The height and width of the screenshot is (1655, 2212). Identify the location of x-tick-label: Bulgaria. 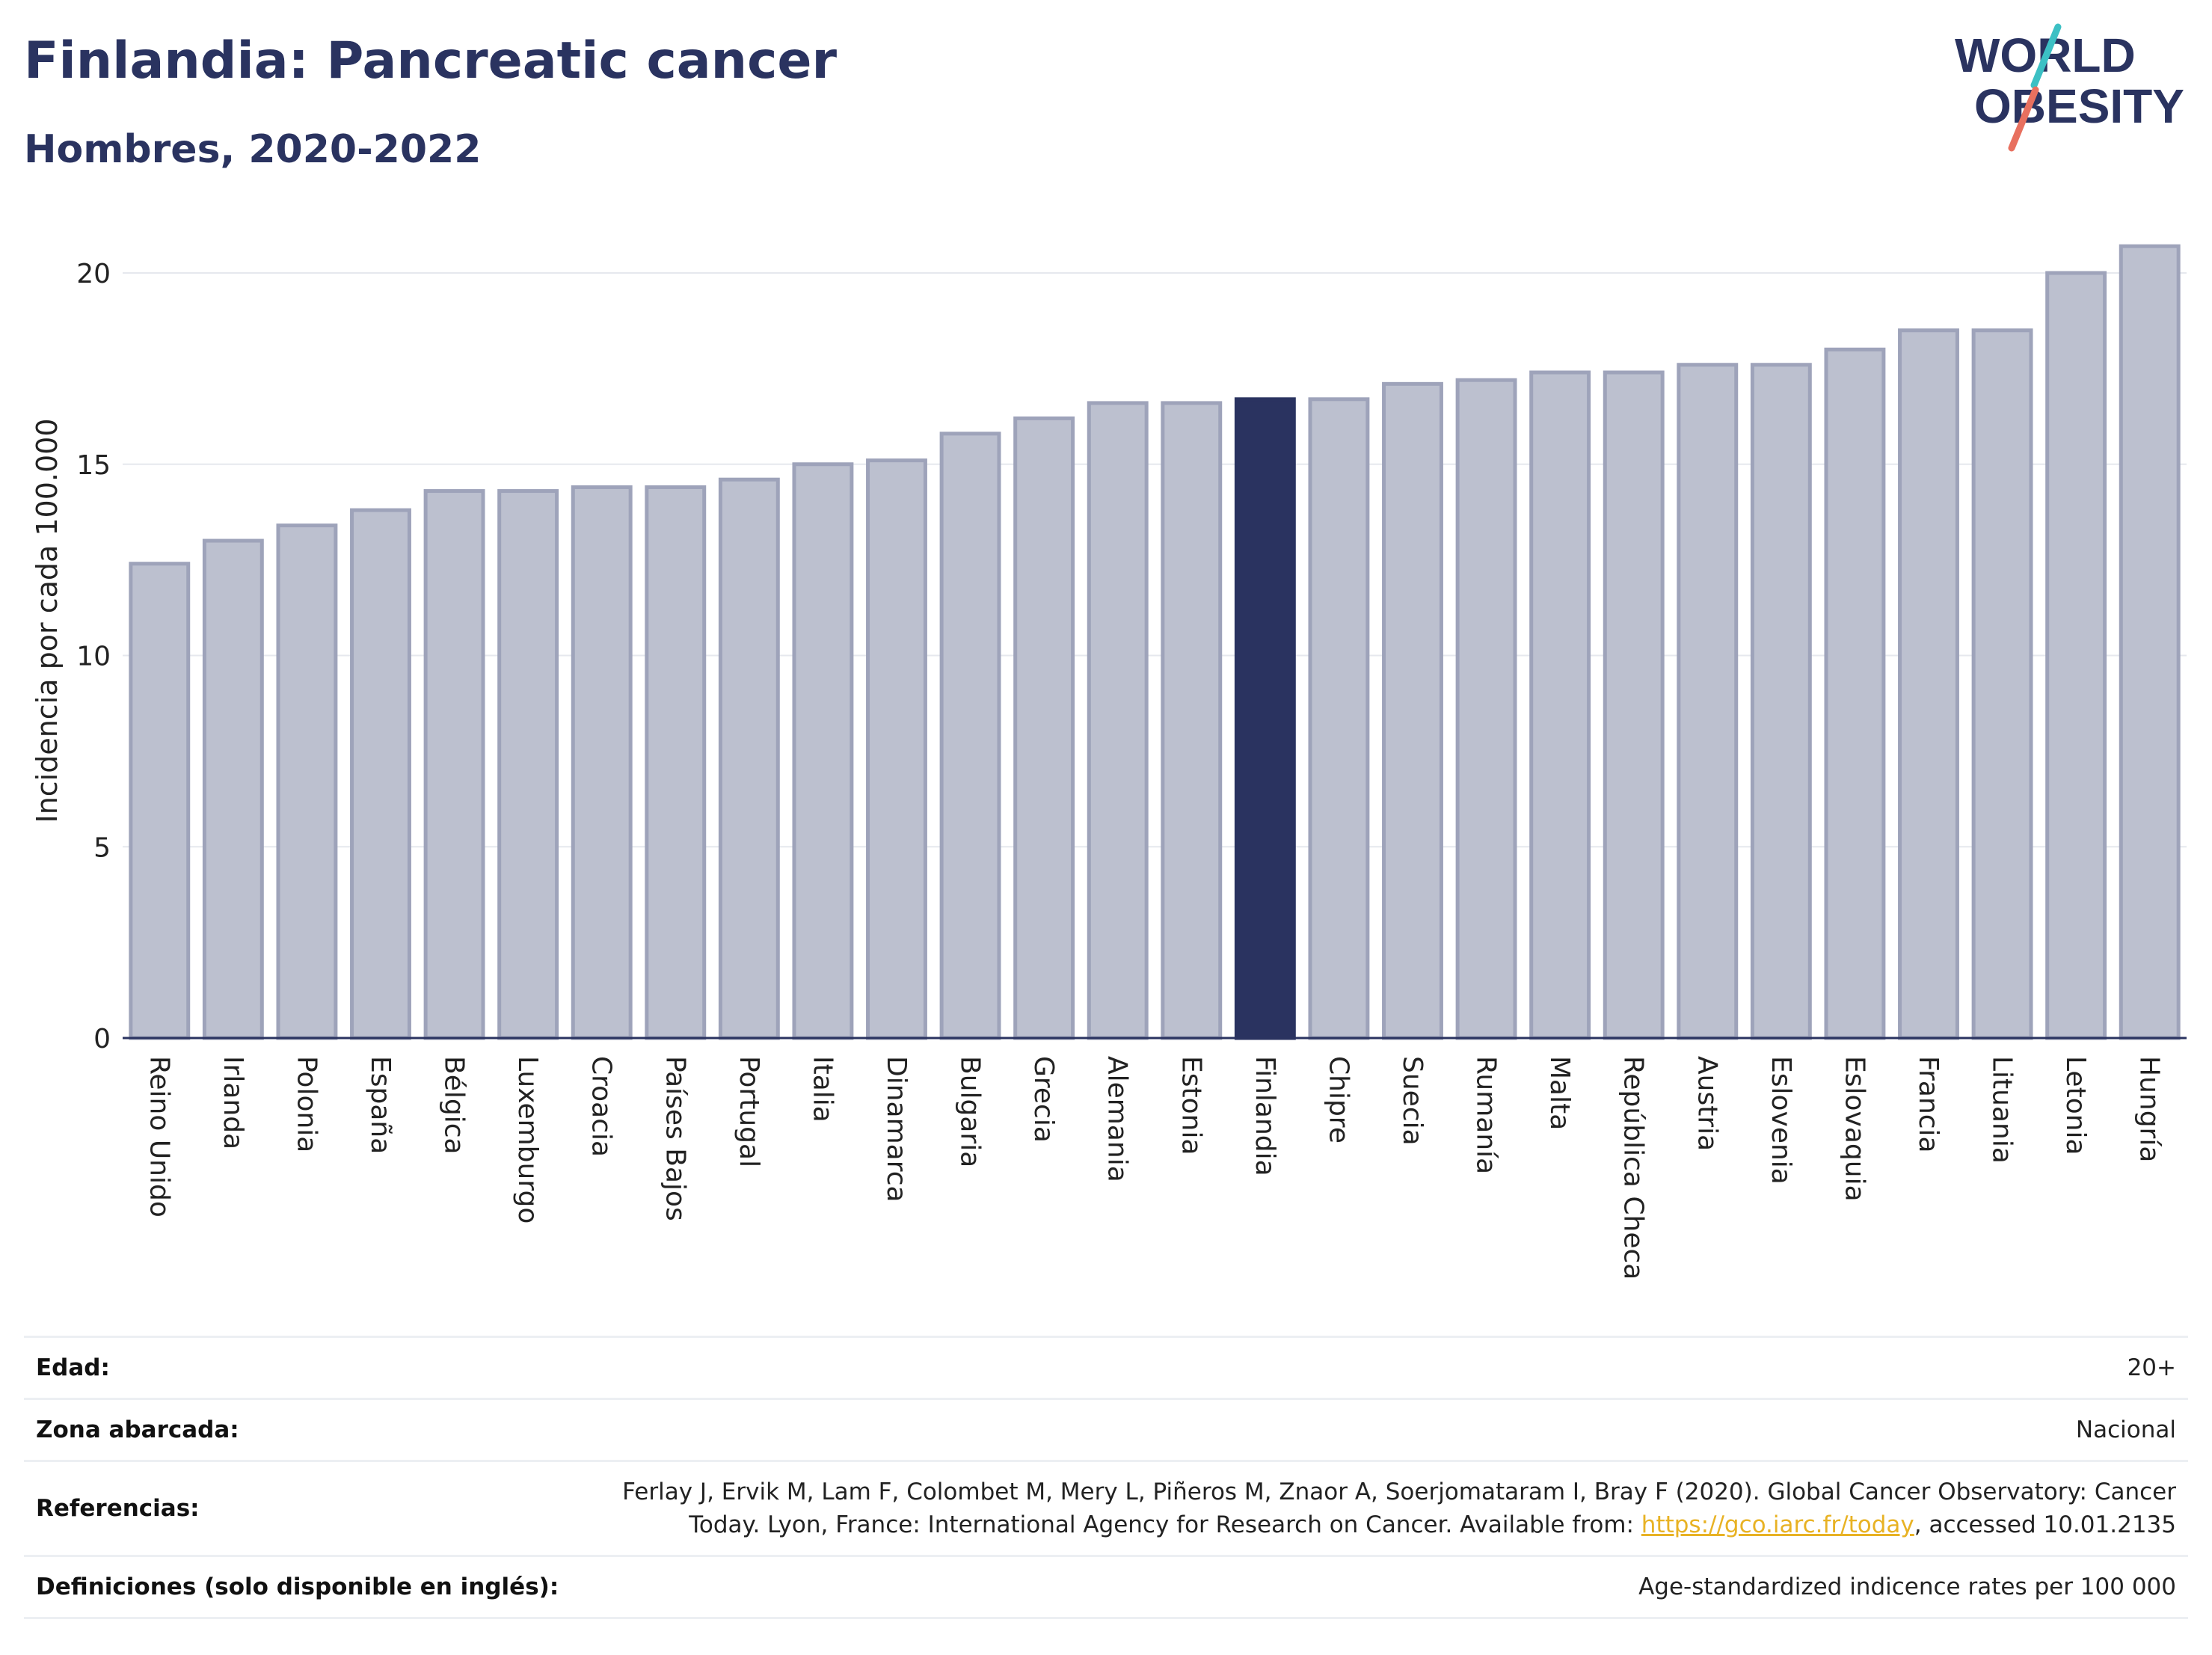
(970, 1111).